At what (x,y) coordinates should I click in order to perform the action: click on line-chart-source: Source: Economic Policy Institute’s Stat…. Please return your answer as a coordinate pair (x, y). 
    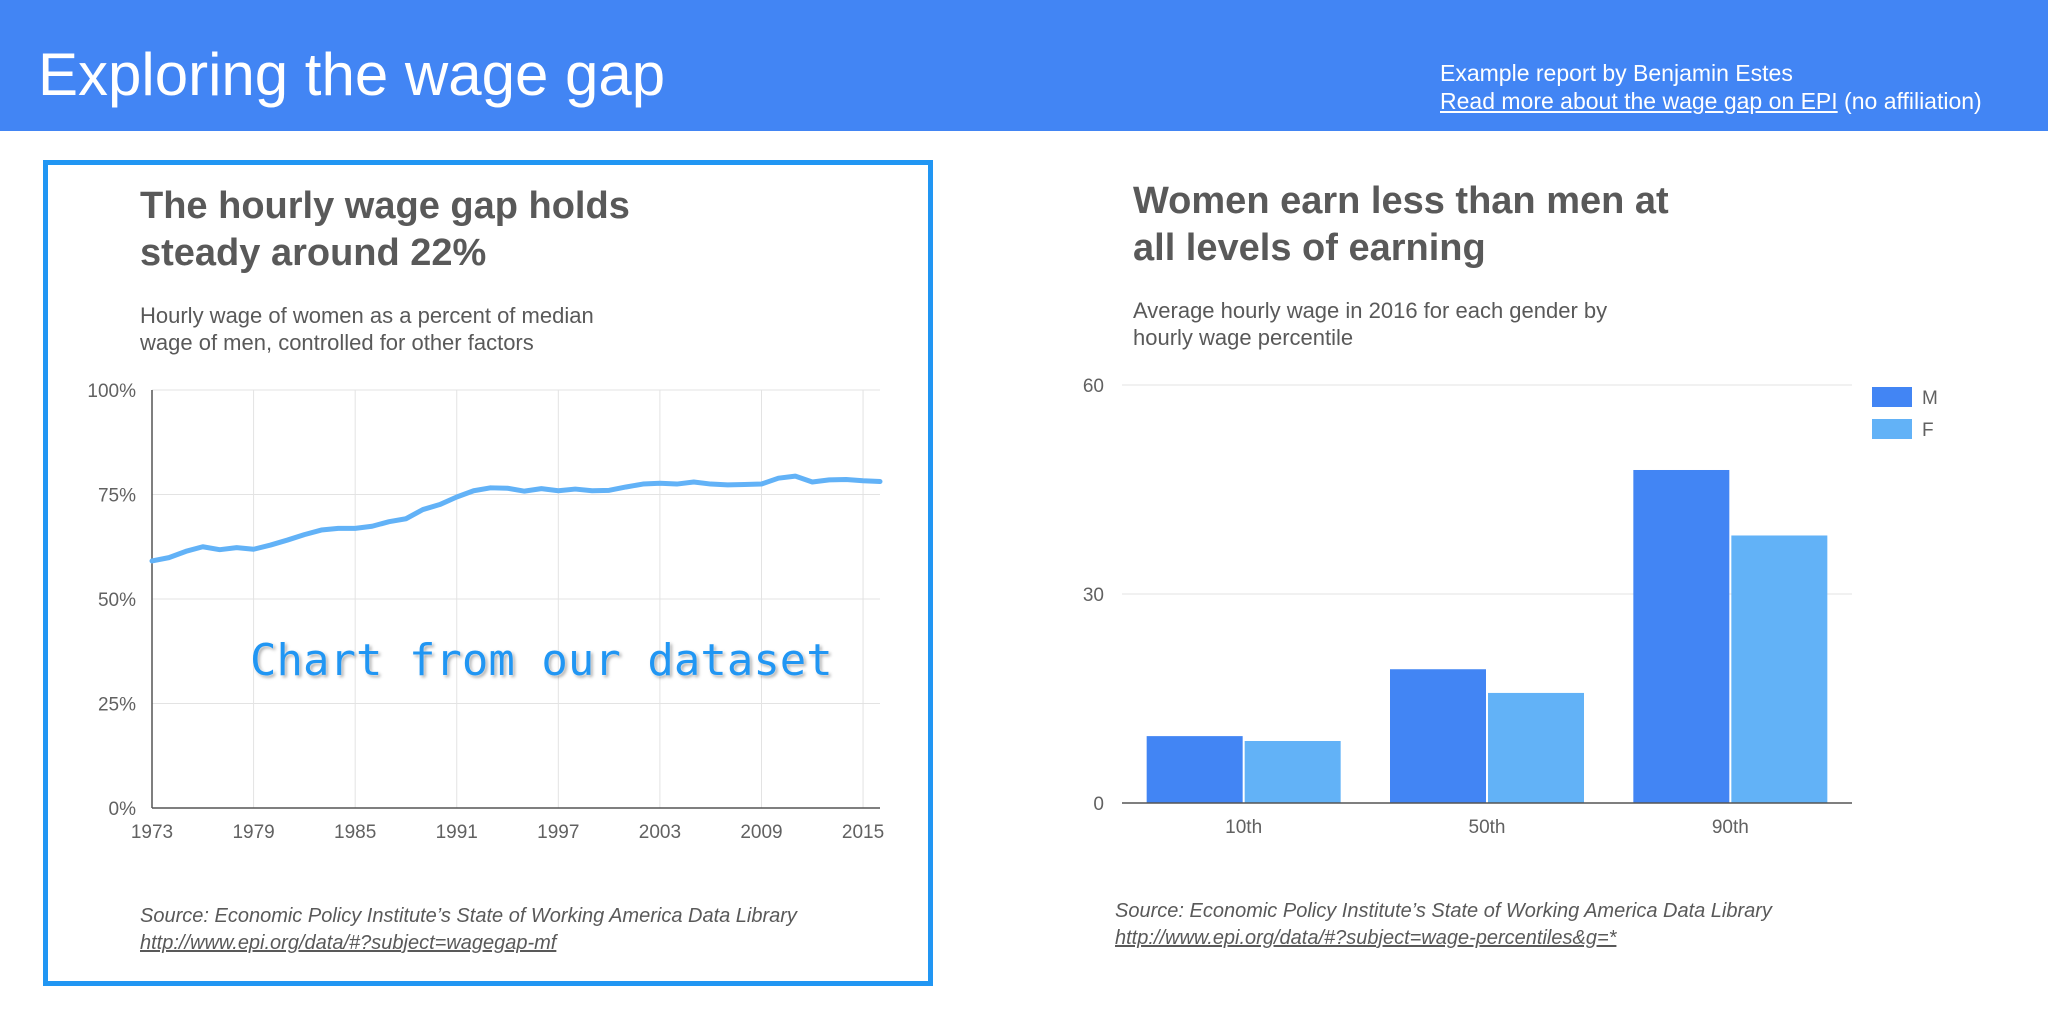
    Looking at the image, I should click on (468, 930).